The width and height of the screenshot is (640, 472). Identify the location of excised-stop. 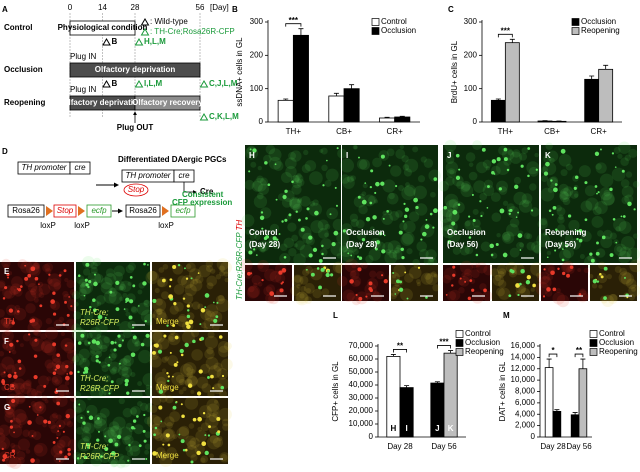
(136, 190).